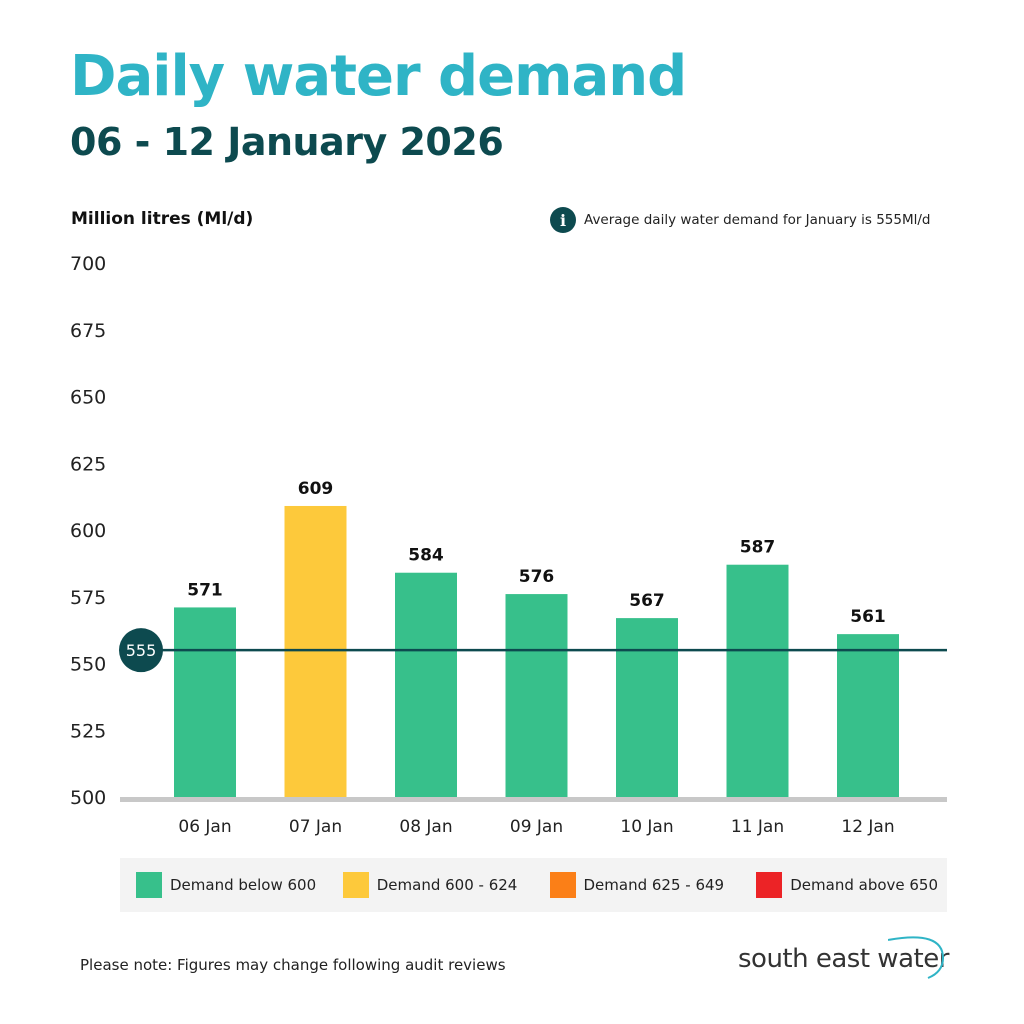 The width and height of the screenshot is (1024, 1024). What do you see at coordinates (88, 598) in the screenshot?
I see `y-tick-label: 575` at bounding box center [88, 598].